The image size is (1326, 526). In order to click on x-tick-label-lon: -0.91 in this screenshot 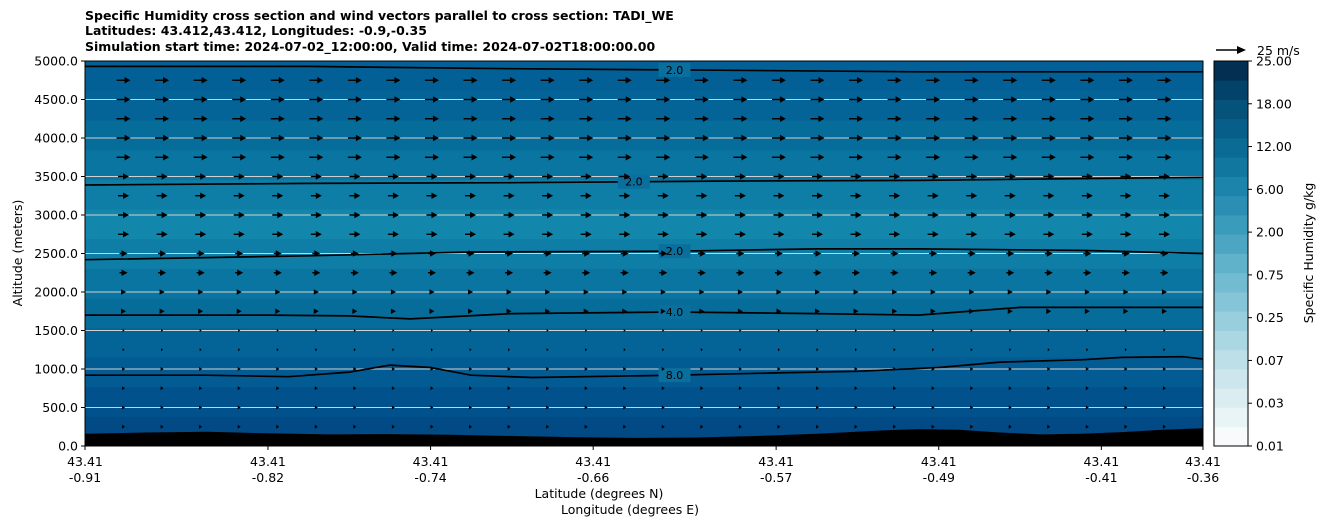, I will do `click(85, 477)`.